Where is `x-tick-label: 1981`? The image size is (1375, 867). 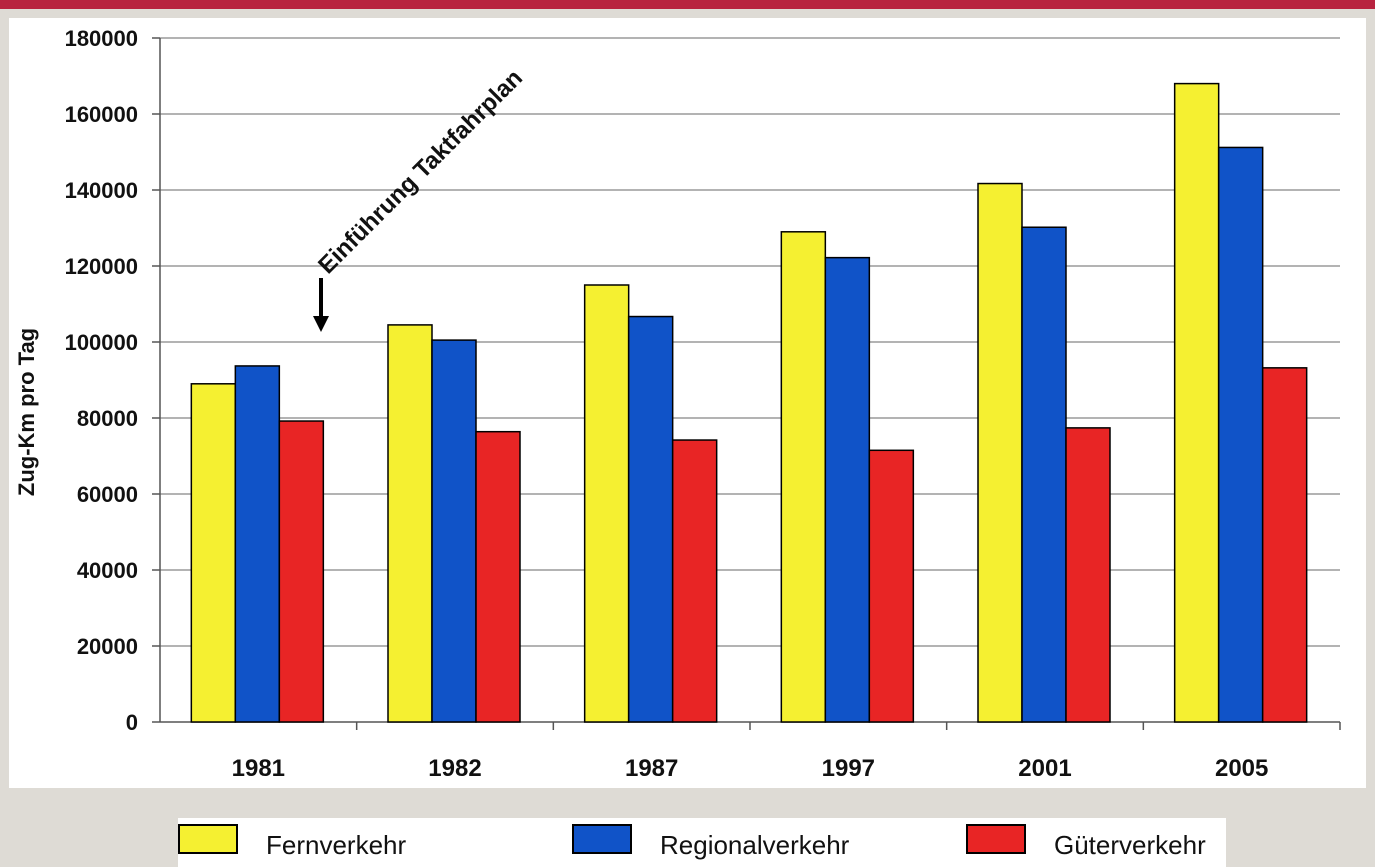
x-tick-label: 1981 is located at coordinates (258, 768).